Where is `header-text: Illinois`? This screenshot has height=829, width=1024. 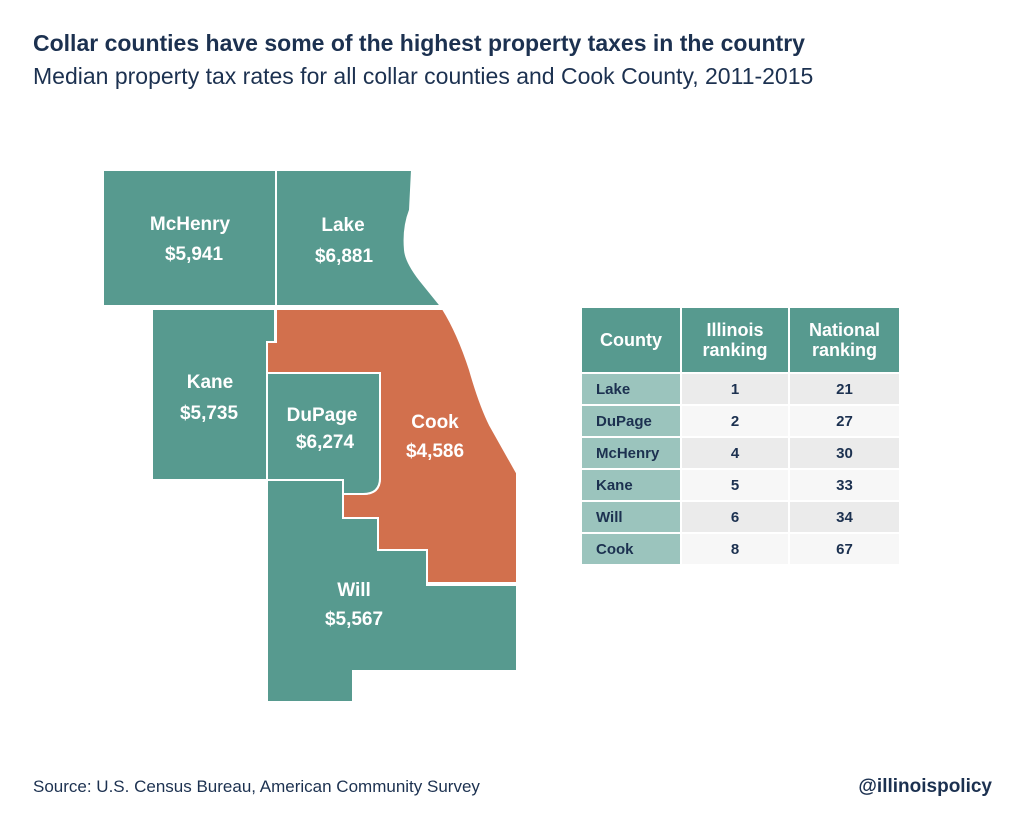
header-text: Illinois is located at coordinates (735, 330).